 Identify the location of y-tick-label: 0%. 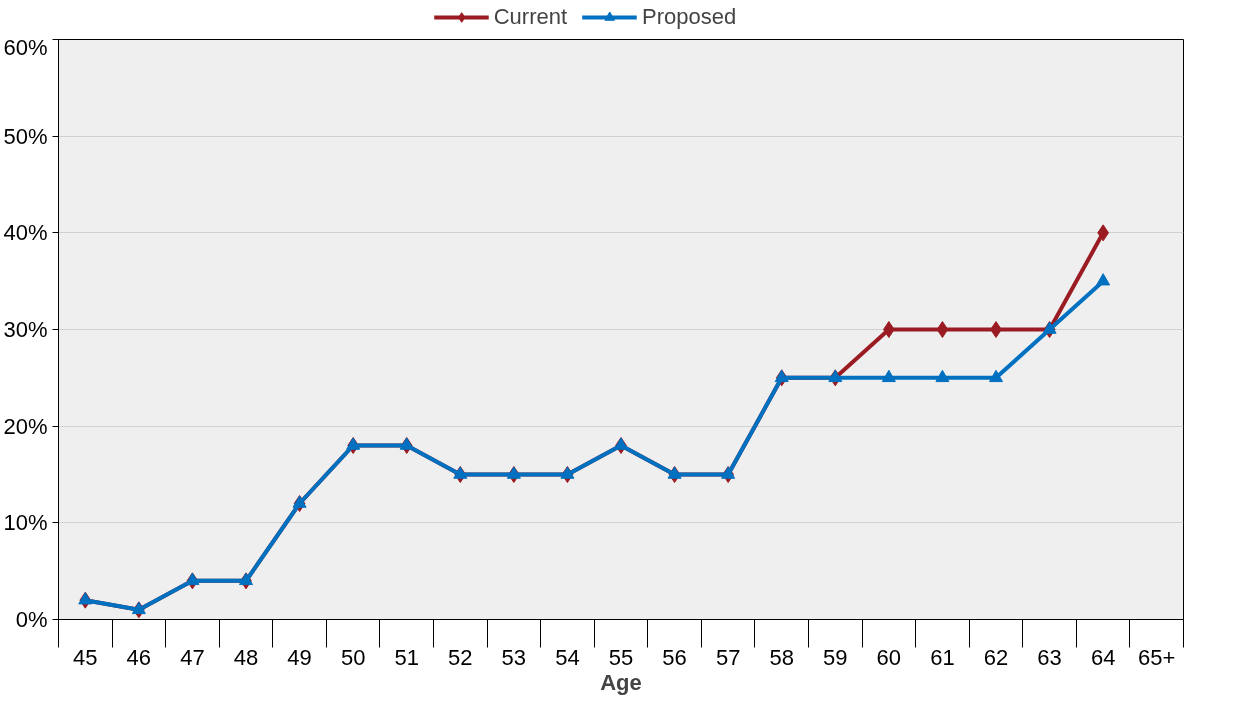
(31, 619).